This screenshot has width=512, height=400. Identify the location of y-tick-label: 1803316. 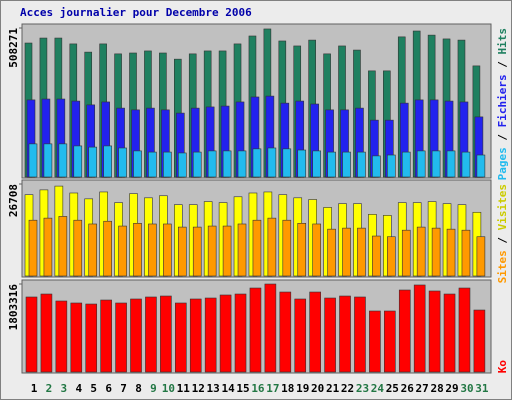
(13, 307).